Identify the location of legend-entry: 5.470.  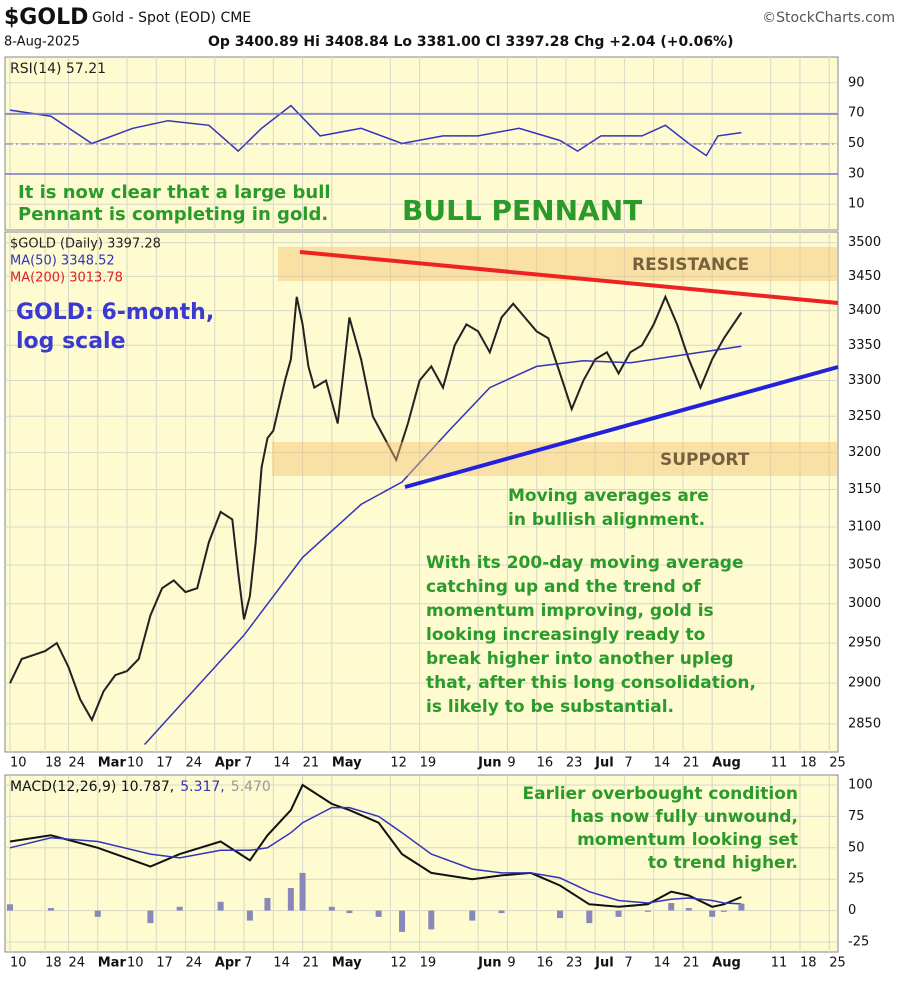
(251, 787).